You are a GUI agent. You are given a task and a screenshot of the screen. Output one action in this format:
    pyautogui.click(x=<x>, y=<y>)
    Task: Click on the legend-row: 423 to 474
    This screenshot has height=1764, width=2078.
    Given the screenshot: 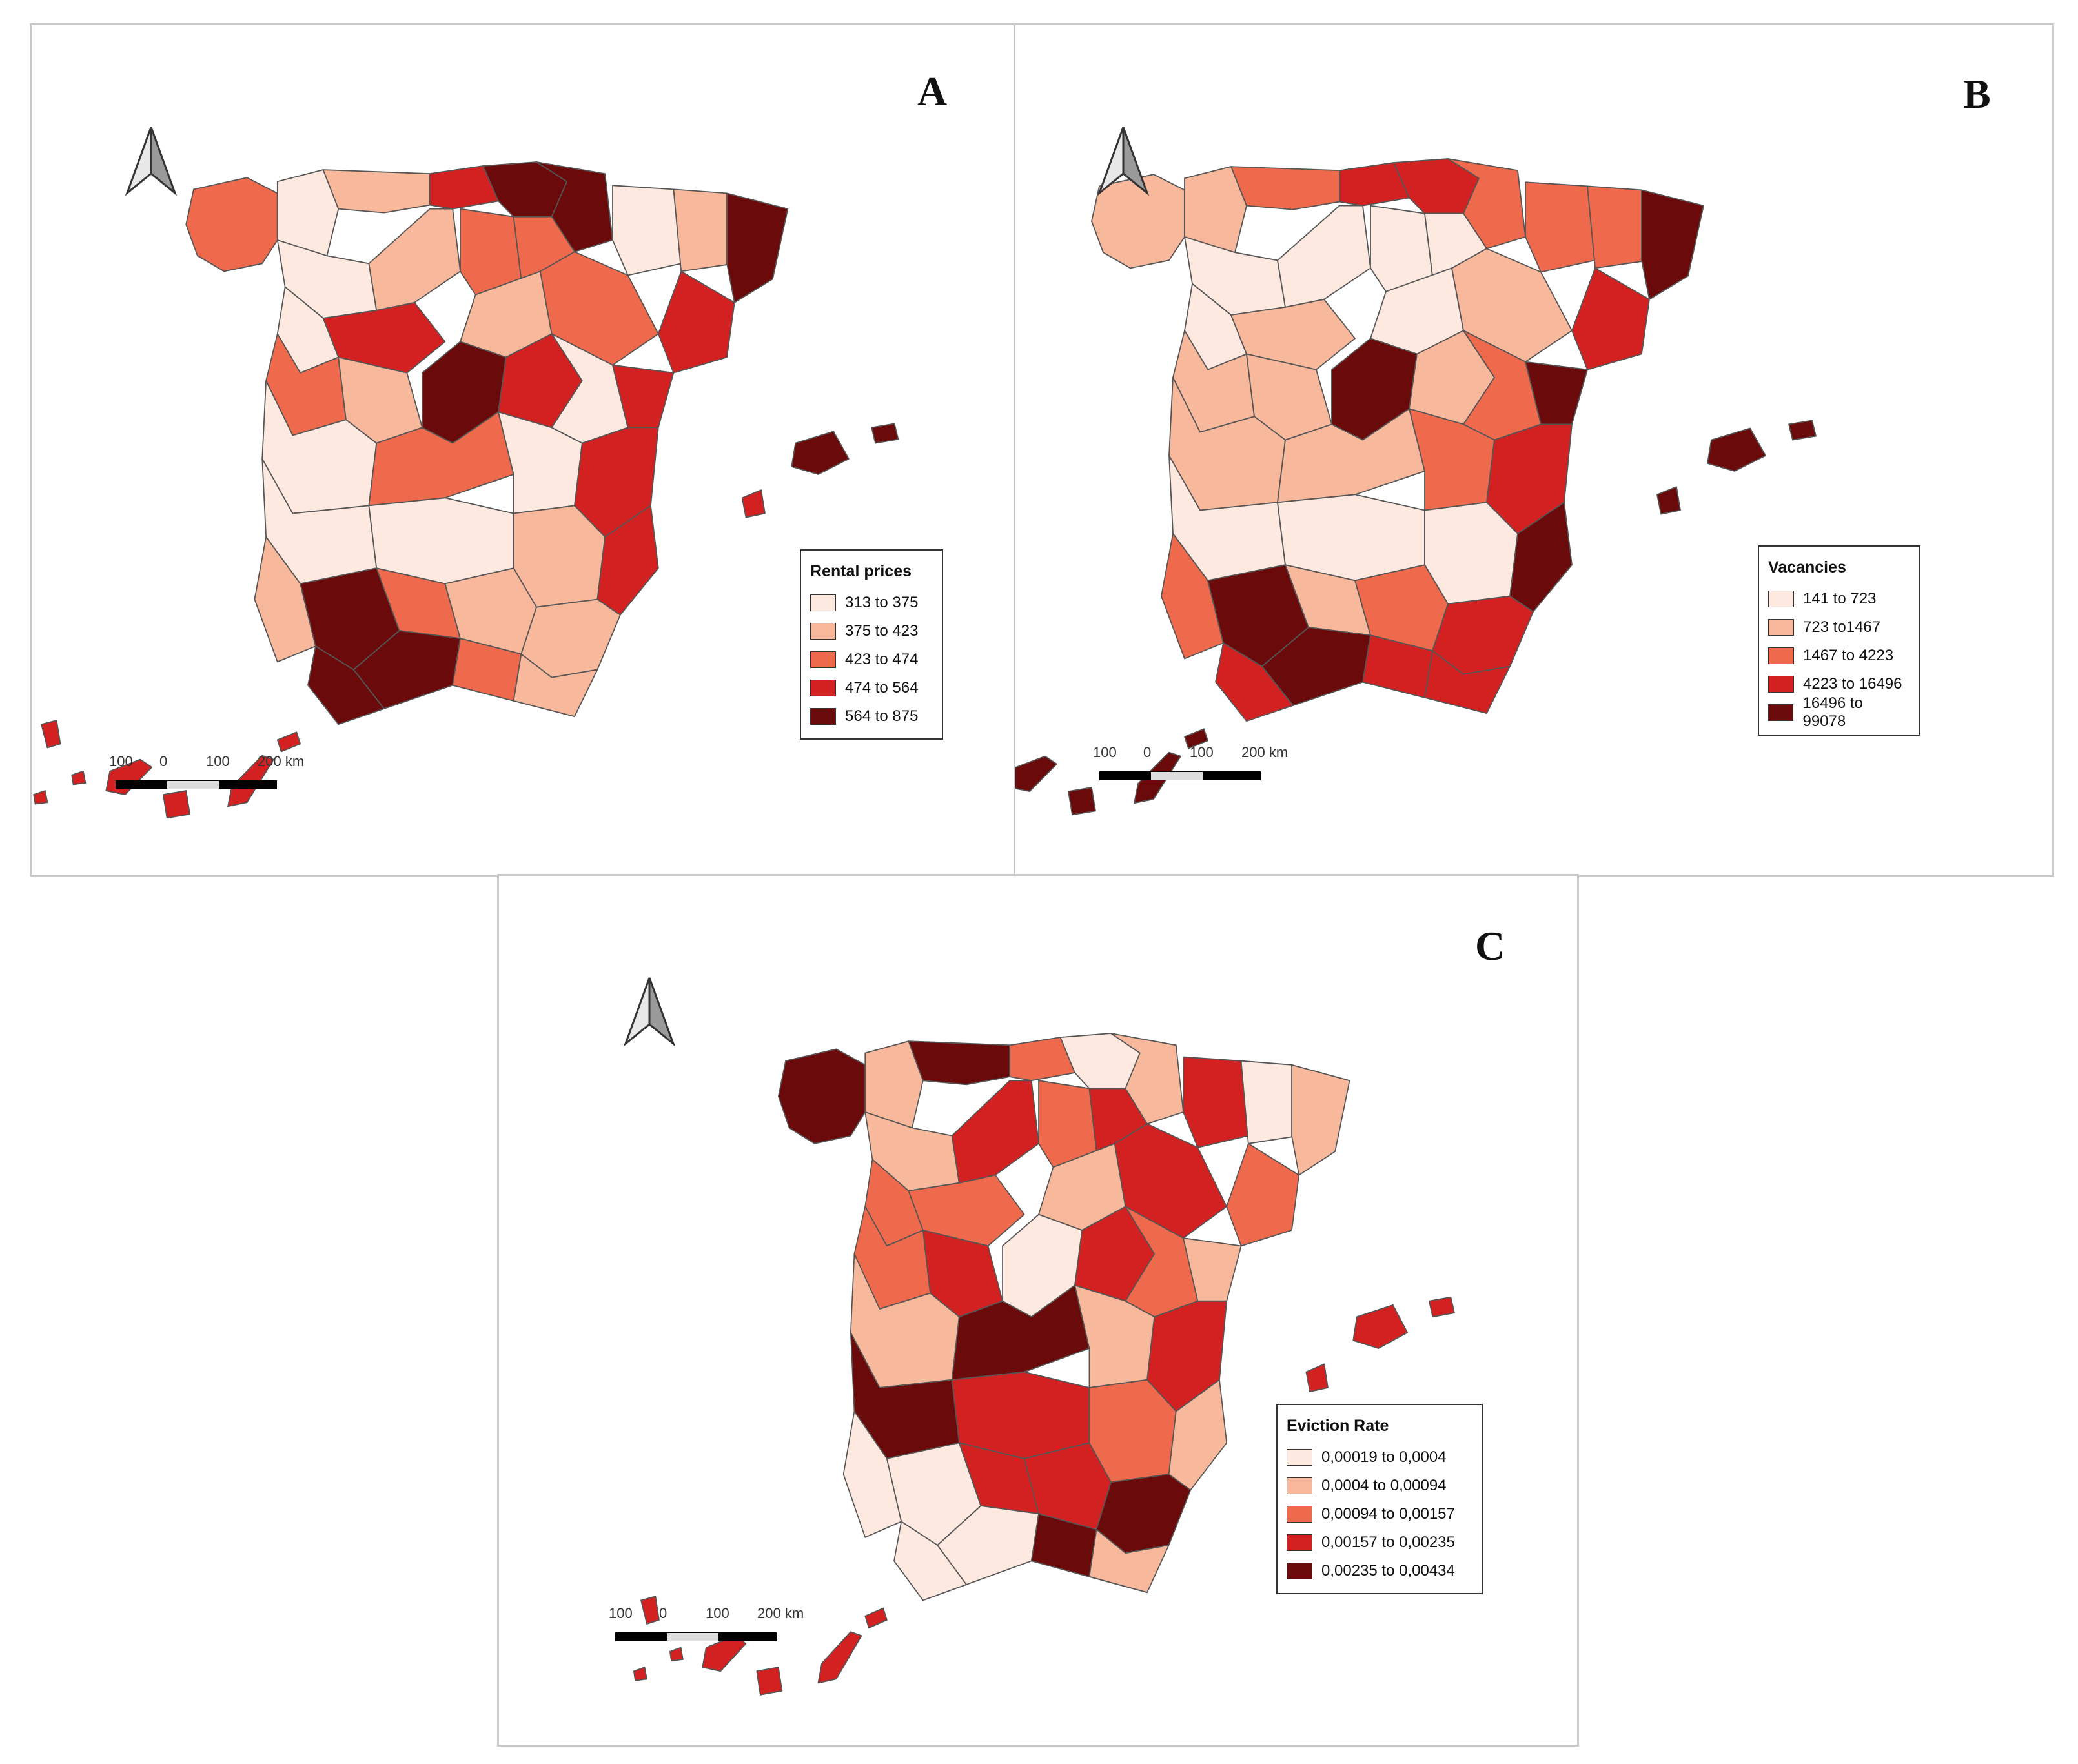 What is the action you would take?
    pyautogui.click(x=871, y=659)
    